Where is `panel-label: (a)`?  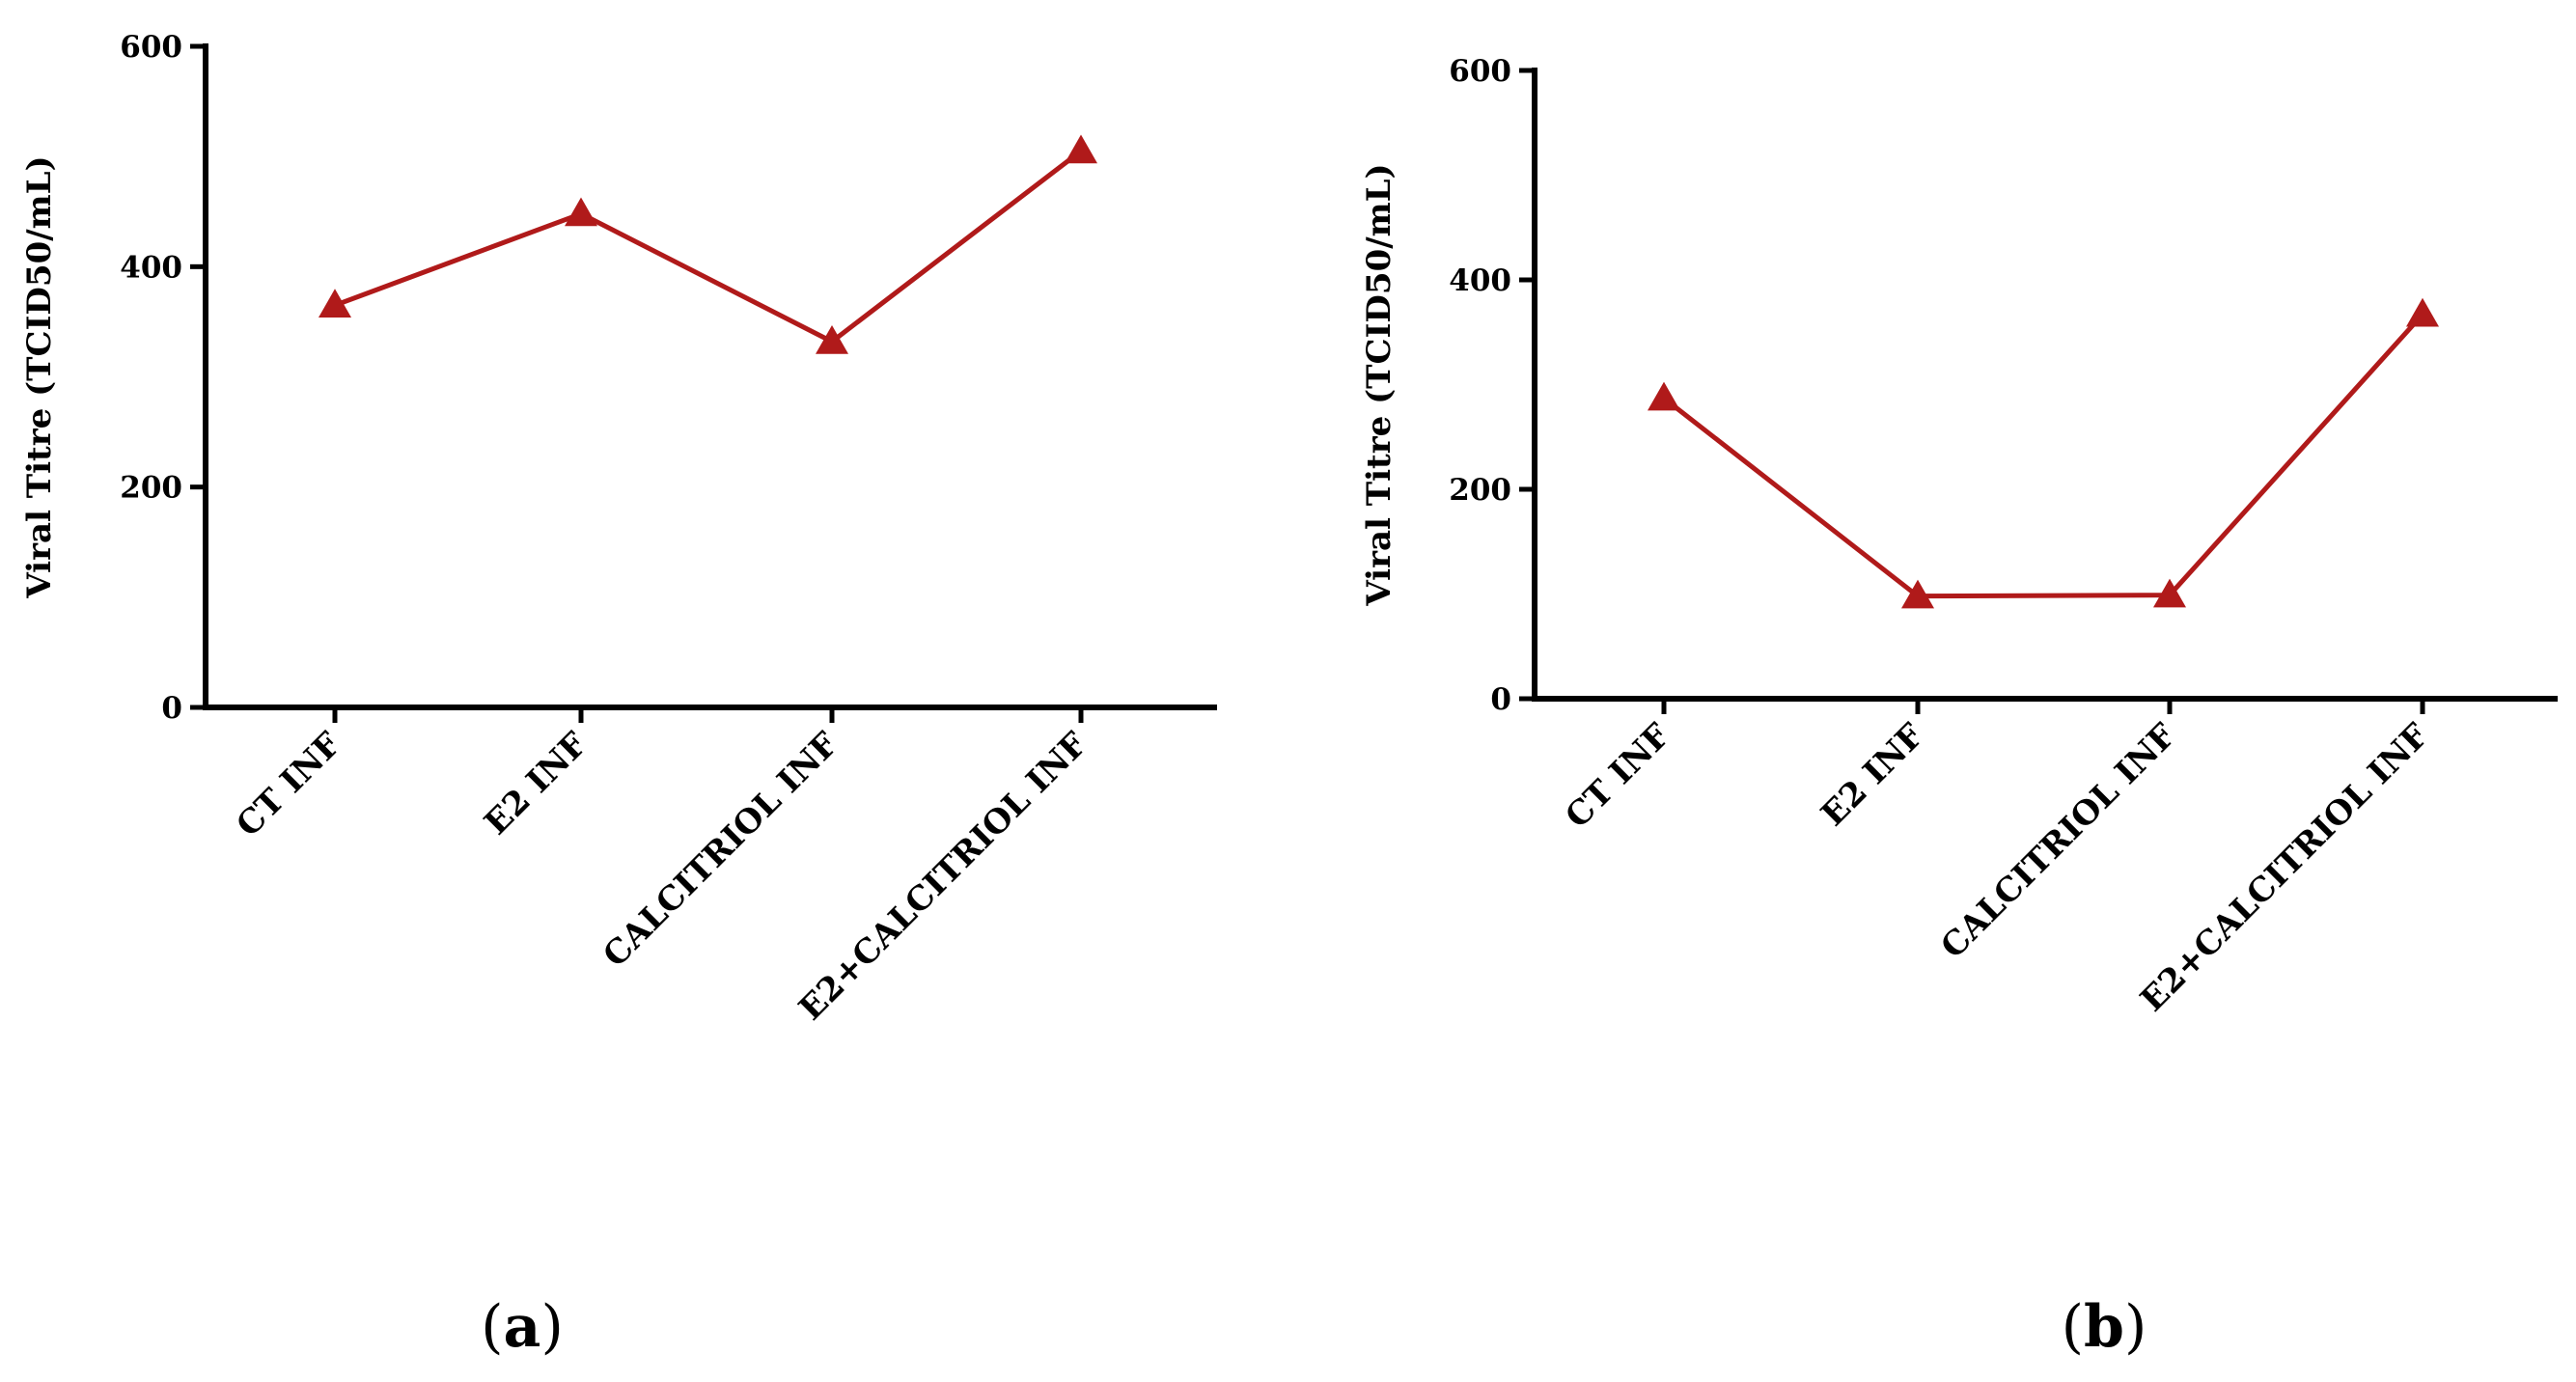
panel-label: (a) is located at coordinates (522, 1327).